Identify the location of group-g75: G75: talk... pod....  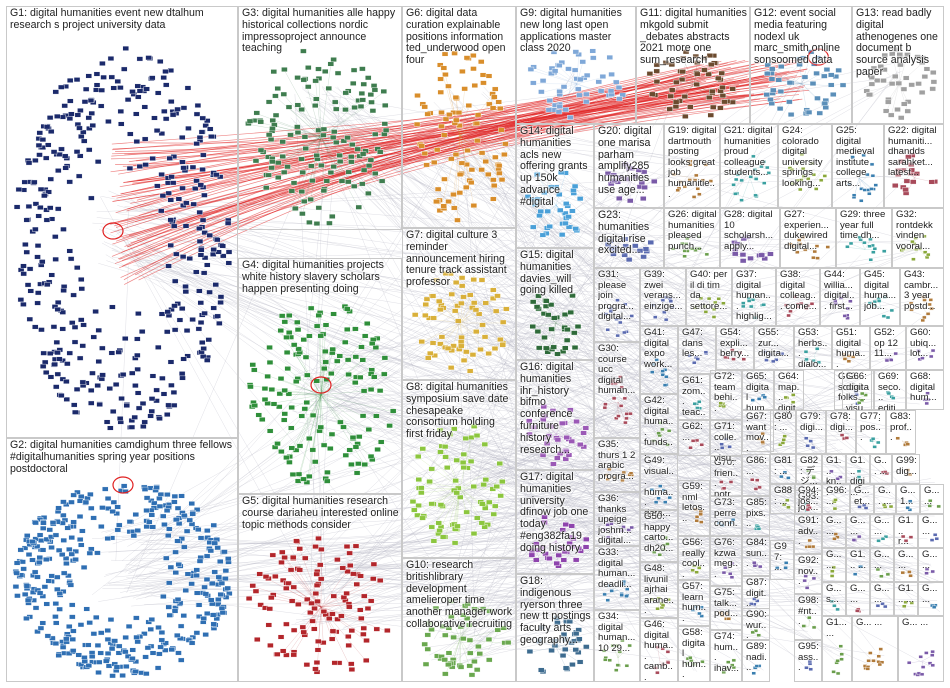
(726, 608).